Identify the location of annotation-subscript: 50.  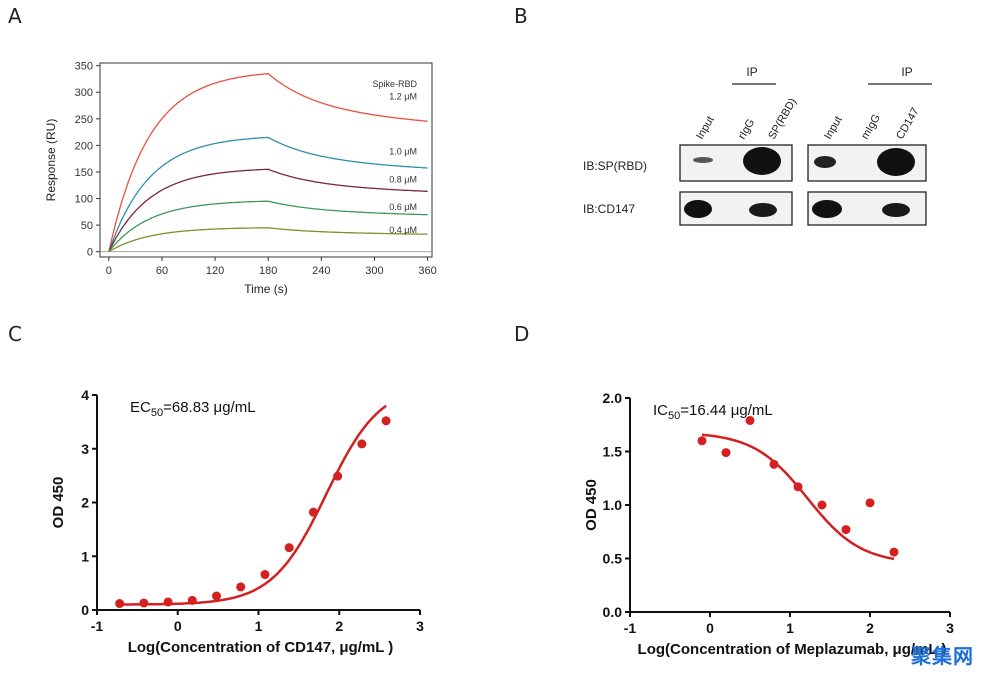
(157, 413).